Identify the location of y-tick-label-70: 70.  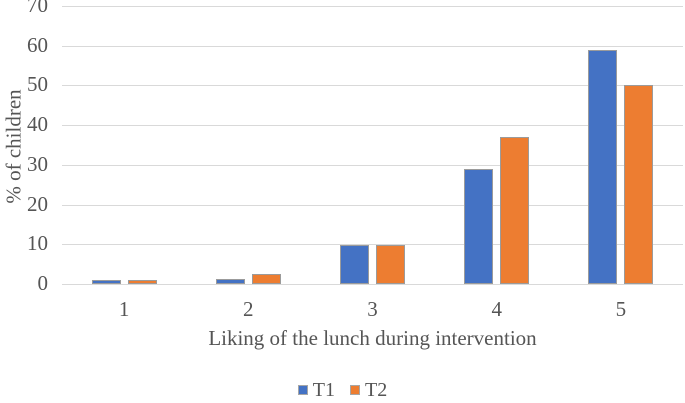
(37, 9).